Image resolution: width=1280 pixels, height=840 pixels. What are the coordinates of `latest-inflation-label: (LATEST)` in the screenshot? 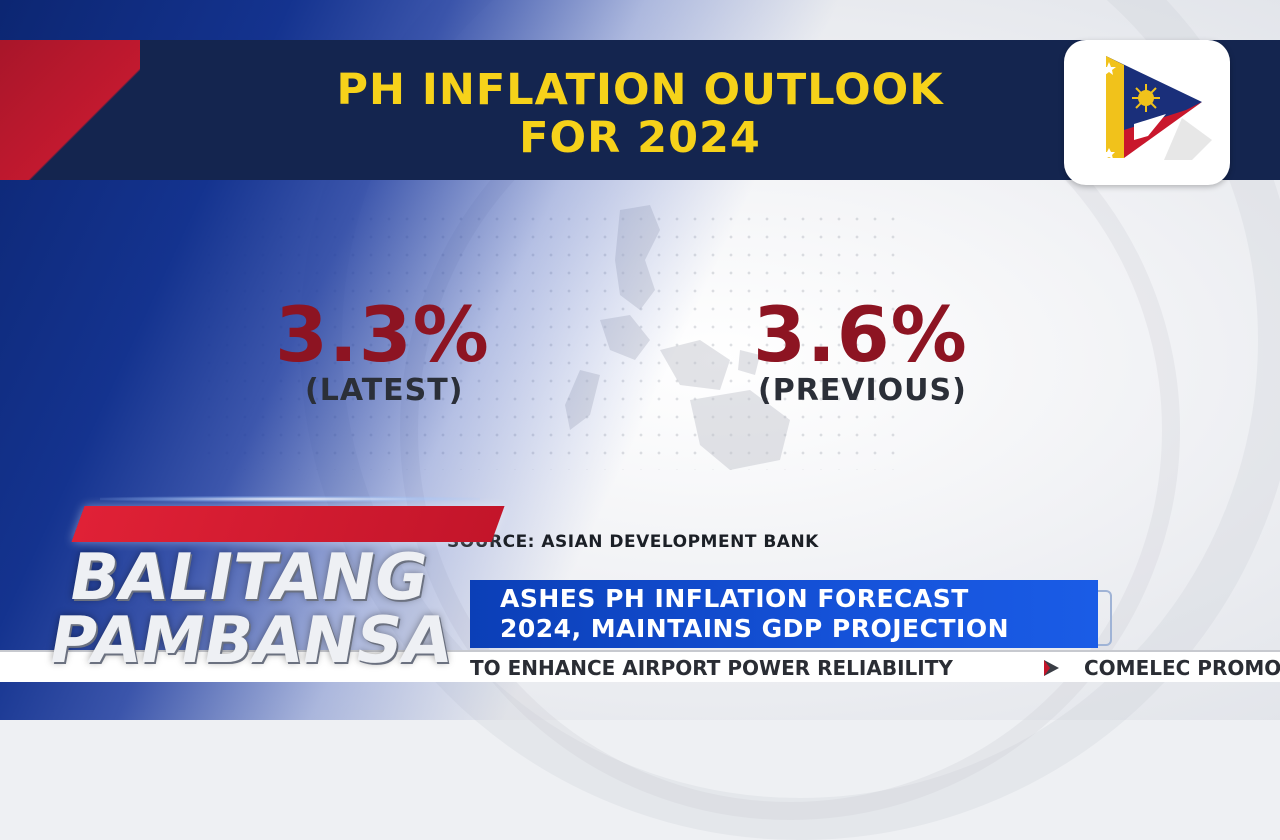 It's located at (384, 390).